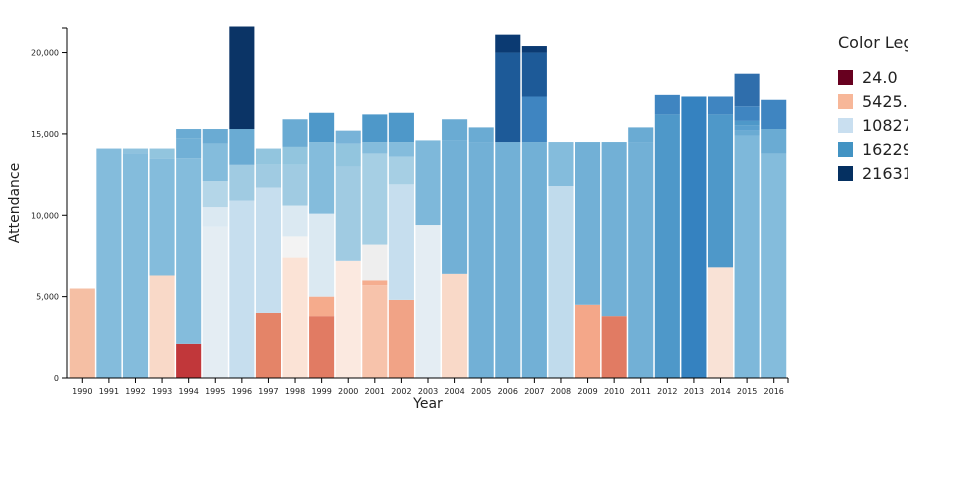 The image size is (960, 500). Describe the element at coordinates (534, 391) in the screenshot. I see `x-tick-label-2007: 2007` at that location.